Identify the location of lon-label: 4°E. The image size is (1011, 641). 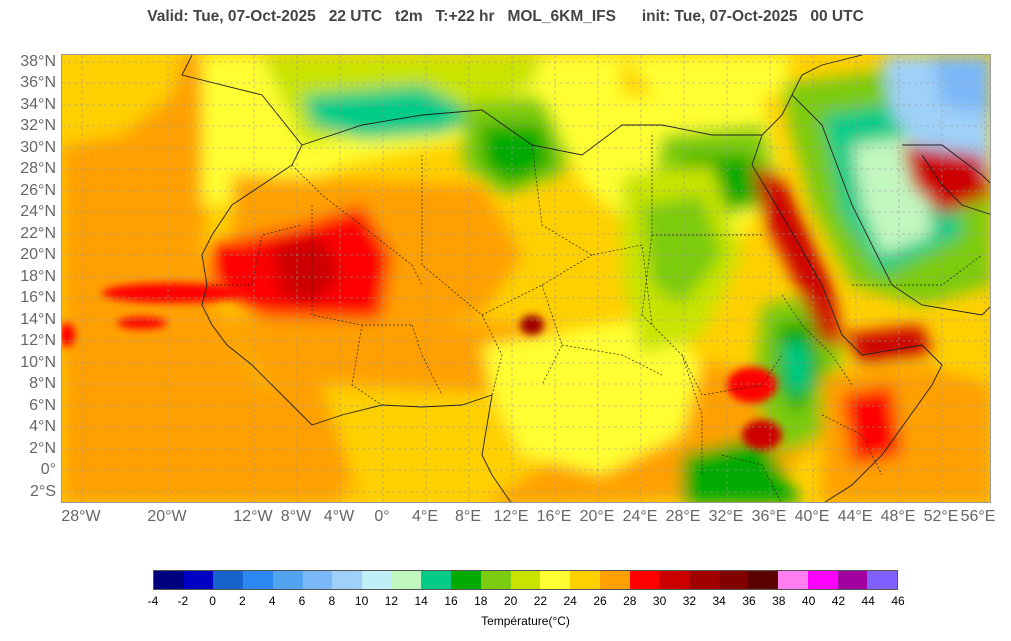
(425, 516).